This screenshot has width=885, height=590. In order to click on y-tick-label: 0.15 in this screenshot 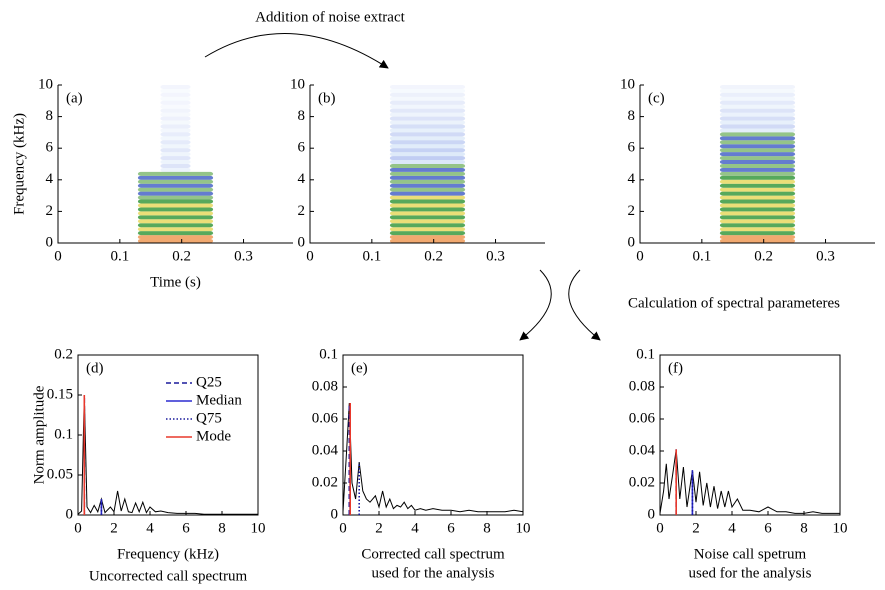, I will do `click(60, 394)`.